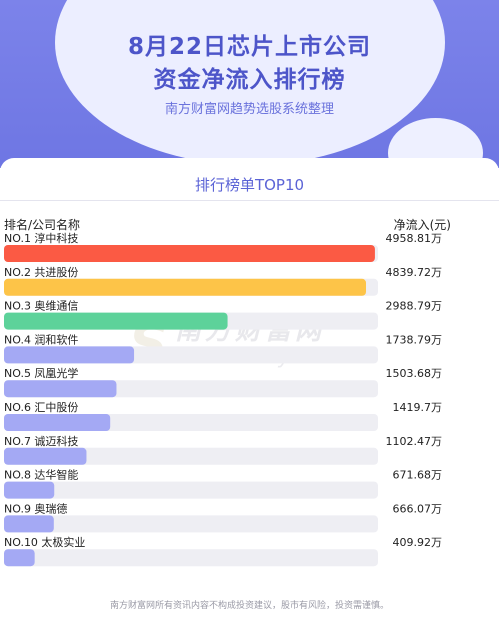 The height and width of the screenshot is (622, 499). Describe the element at coordinates (41, 339) in the screenshot. I see `category-label: NO.4 润和软件` at that location.